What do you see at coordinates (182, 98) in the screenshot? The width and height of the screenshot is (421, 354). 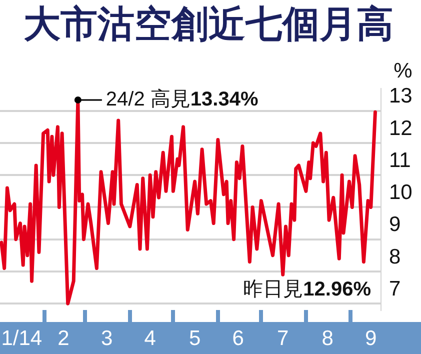 I see `annotation: 24/2 高見13.34%` at bounding box center [182, 98].